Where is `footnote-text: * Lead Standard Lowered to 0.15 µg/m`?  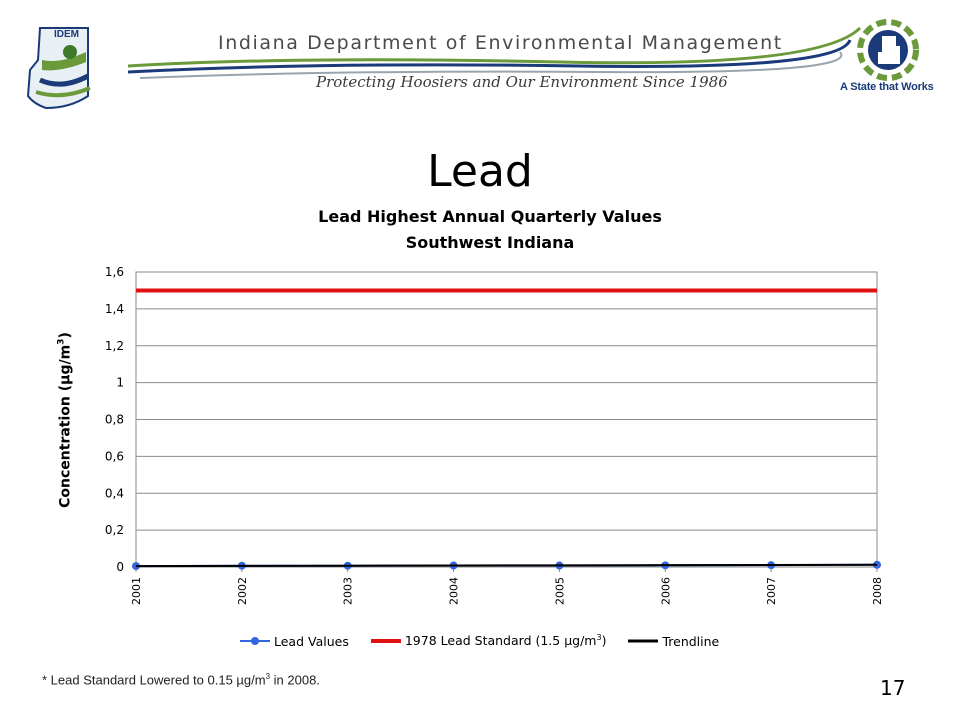
footnote-text: * Lead Standard Lowered to 0.15 µg/m is located at coordinates (154, 680).